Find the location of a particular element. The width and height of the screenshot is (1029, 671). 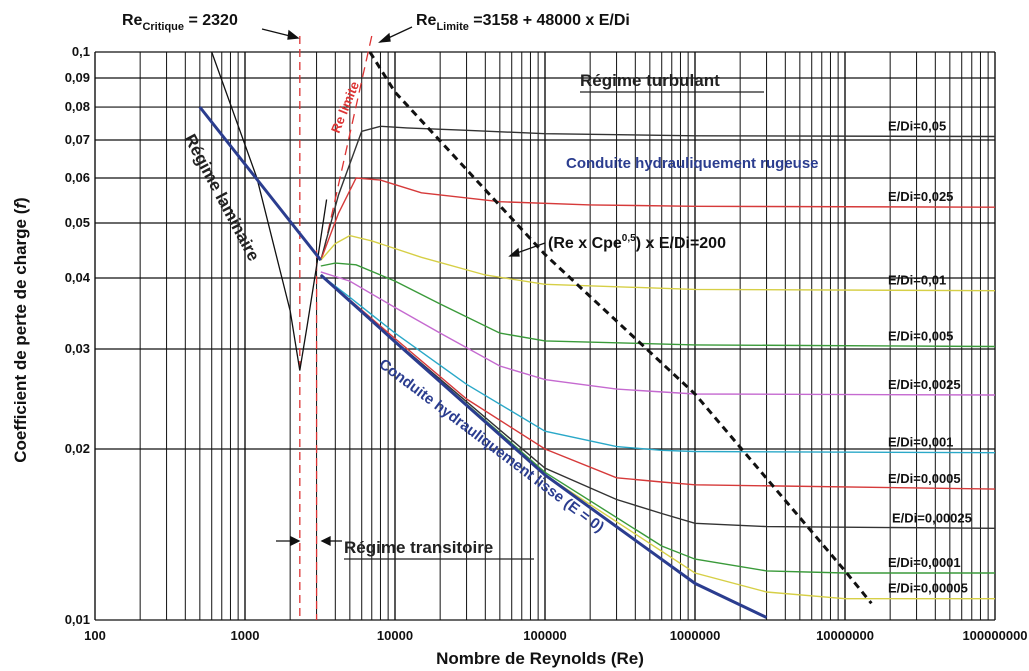

regime-transitoire-label: Régime transitoire is located at coordinates (418, 547).